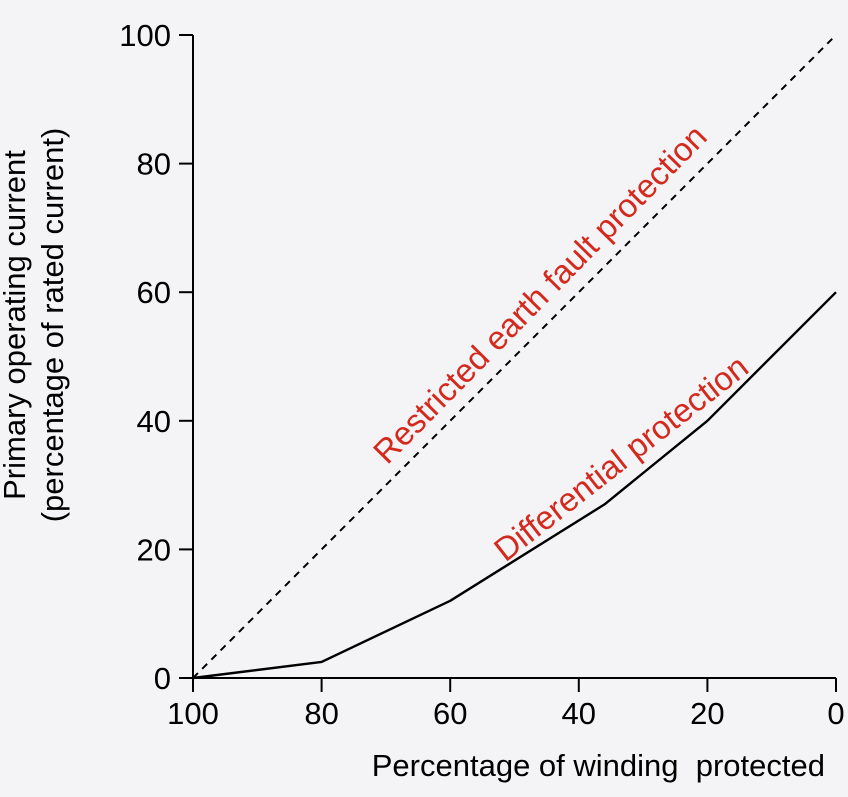  Describe the element at coordinates (162, 678) in the screenshot. I see `y-tick-label: 0` at that location.